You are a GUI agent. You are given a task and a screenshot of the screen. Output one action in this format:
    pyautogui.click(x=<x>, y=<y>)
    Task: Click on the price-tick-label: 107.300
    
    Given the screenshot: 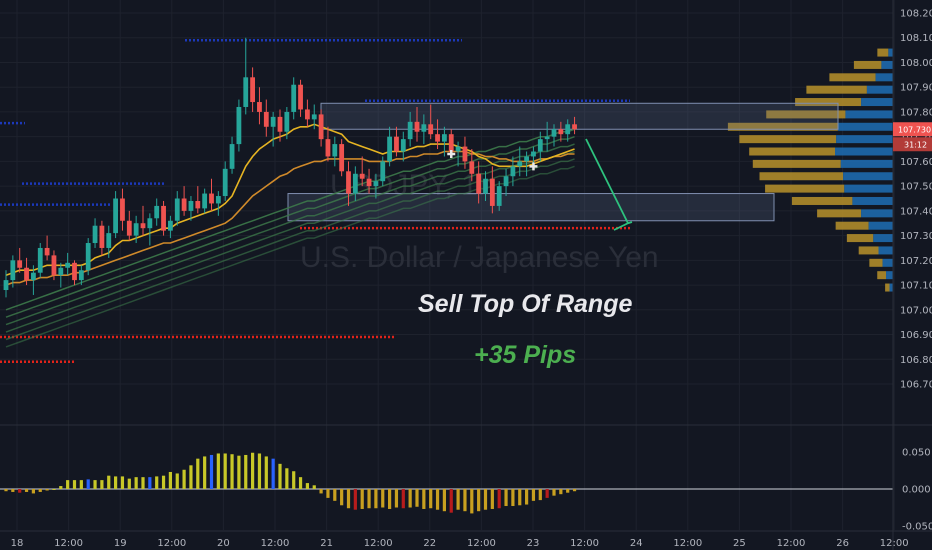 What is the action you would take?
    pyautogui.click(x=916, y=236)
    